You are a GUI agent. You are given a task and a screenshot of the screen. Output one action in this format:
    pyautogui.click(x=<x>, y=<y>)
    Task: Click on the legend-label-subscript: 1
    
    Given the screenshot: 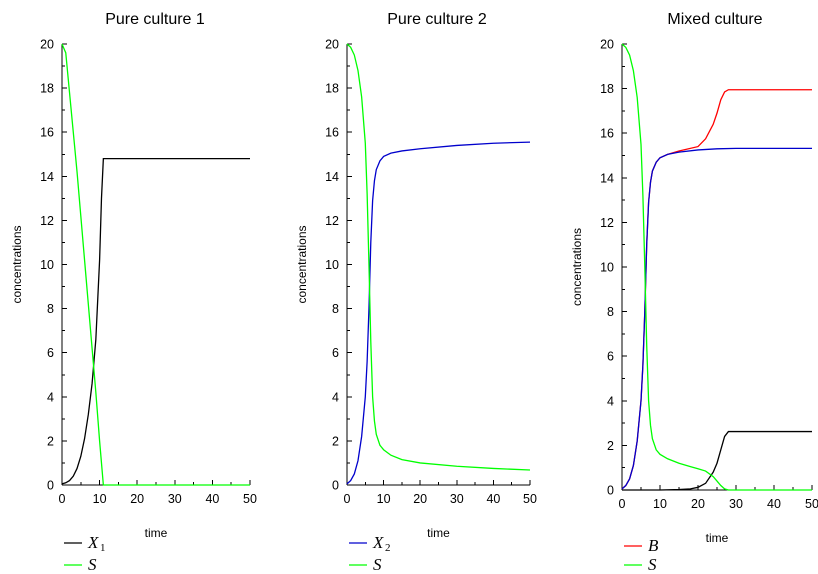 What is the action you would take?
    pyautogui.click(x=103, y=548)
    